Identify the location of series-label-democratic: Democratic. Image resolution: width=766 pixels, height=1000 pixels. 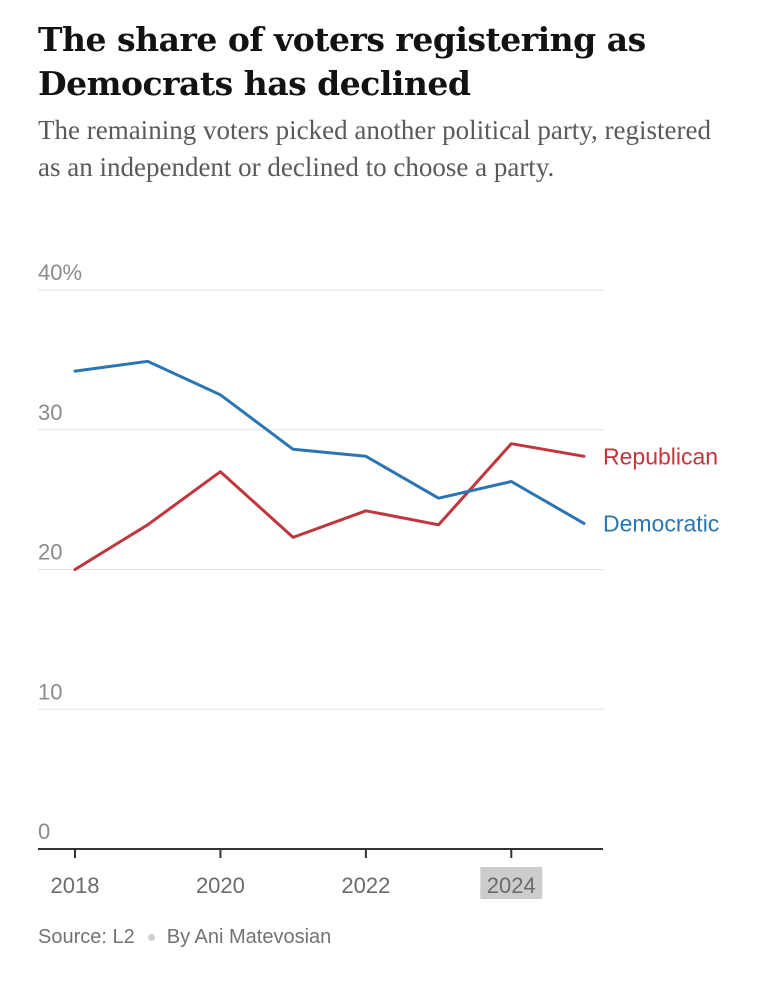
(661, 523).